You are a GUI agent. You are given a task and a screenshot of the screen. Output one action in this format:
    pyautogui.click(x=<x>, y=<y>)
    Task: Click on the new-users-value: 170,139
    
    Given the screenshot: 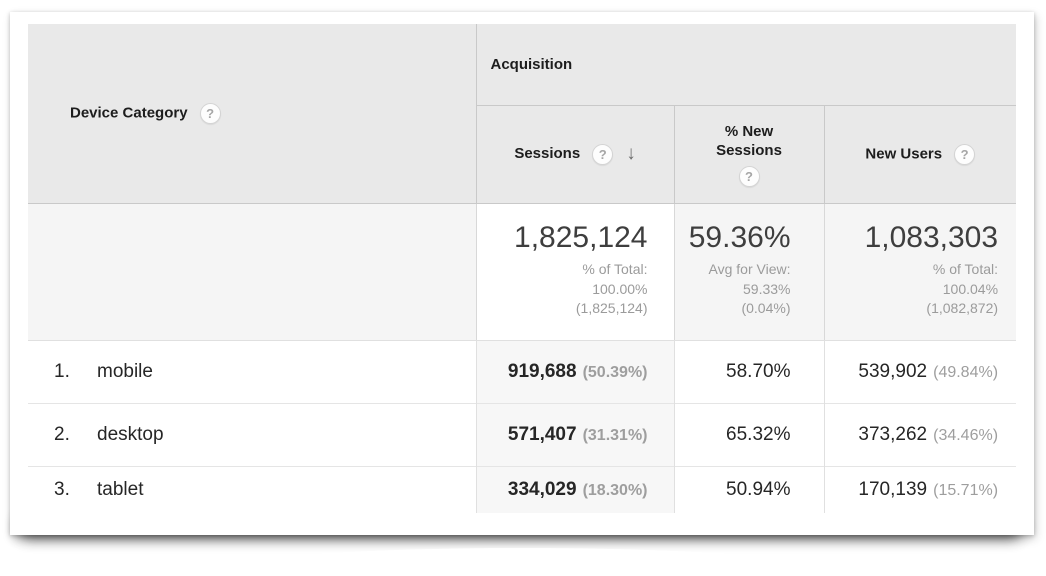 What is the action you would take?
    pyautogui.click(x=893, y=489)
    